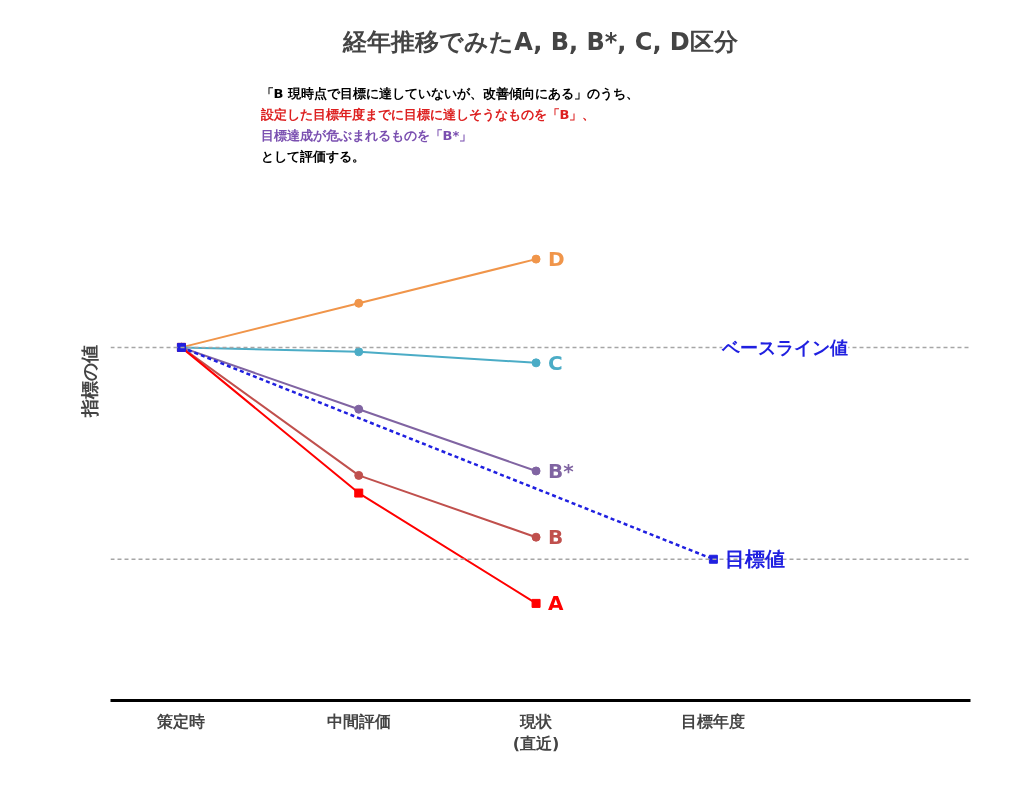  I want to click on x-tick-label: 目標年度, so click(713, 721).